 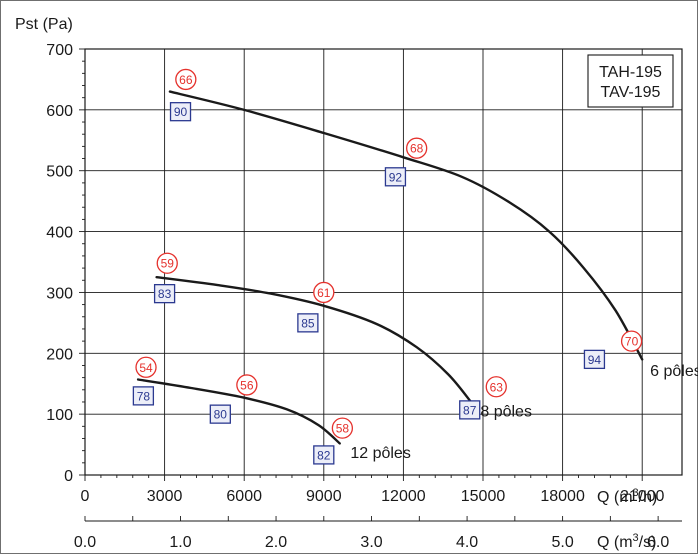 What do you see at coordinates (324, 496) in the screenshot?
I see `x-tick-label: 9000` at bounding box center [324, 496].